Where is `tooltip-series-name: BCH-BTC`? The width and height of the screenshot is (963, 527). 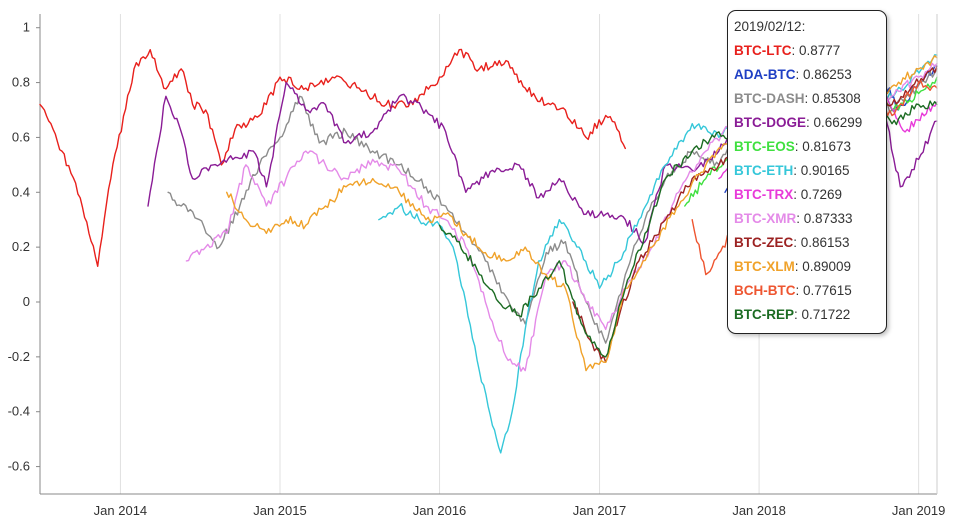 tooltip-series-name: BCH-BTC is located at coordinates (765, 290).